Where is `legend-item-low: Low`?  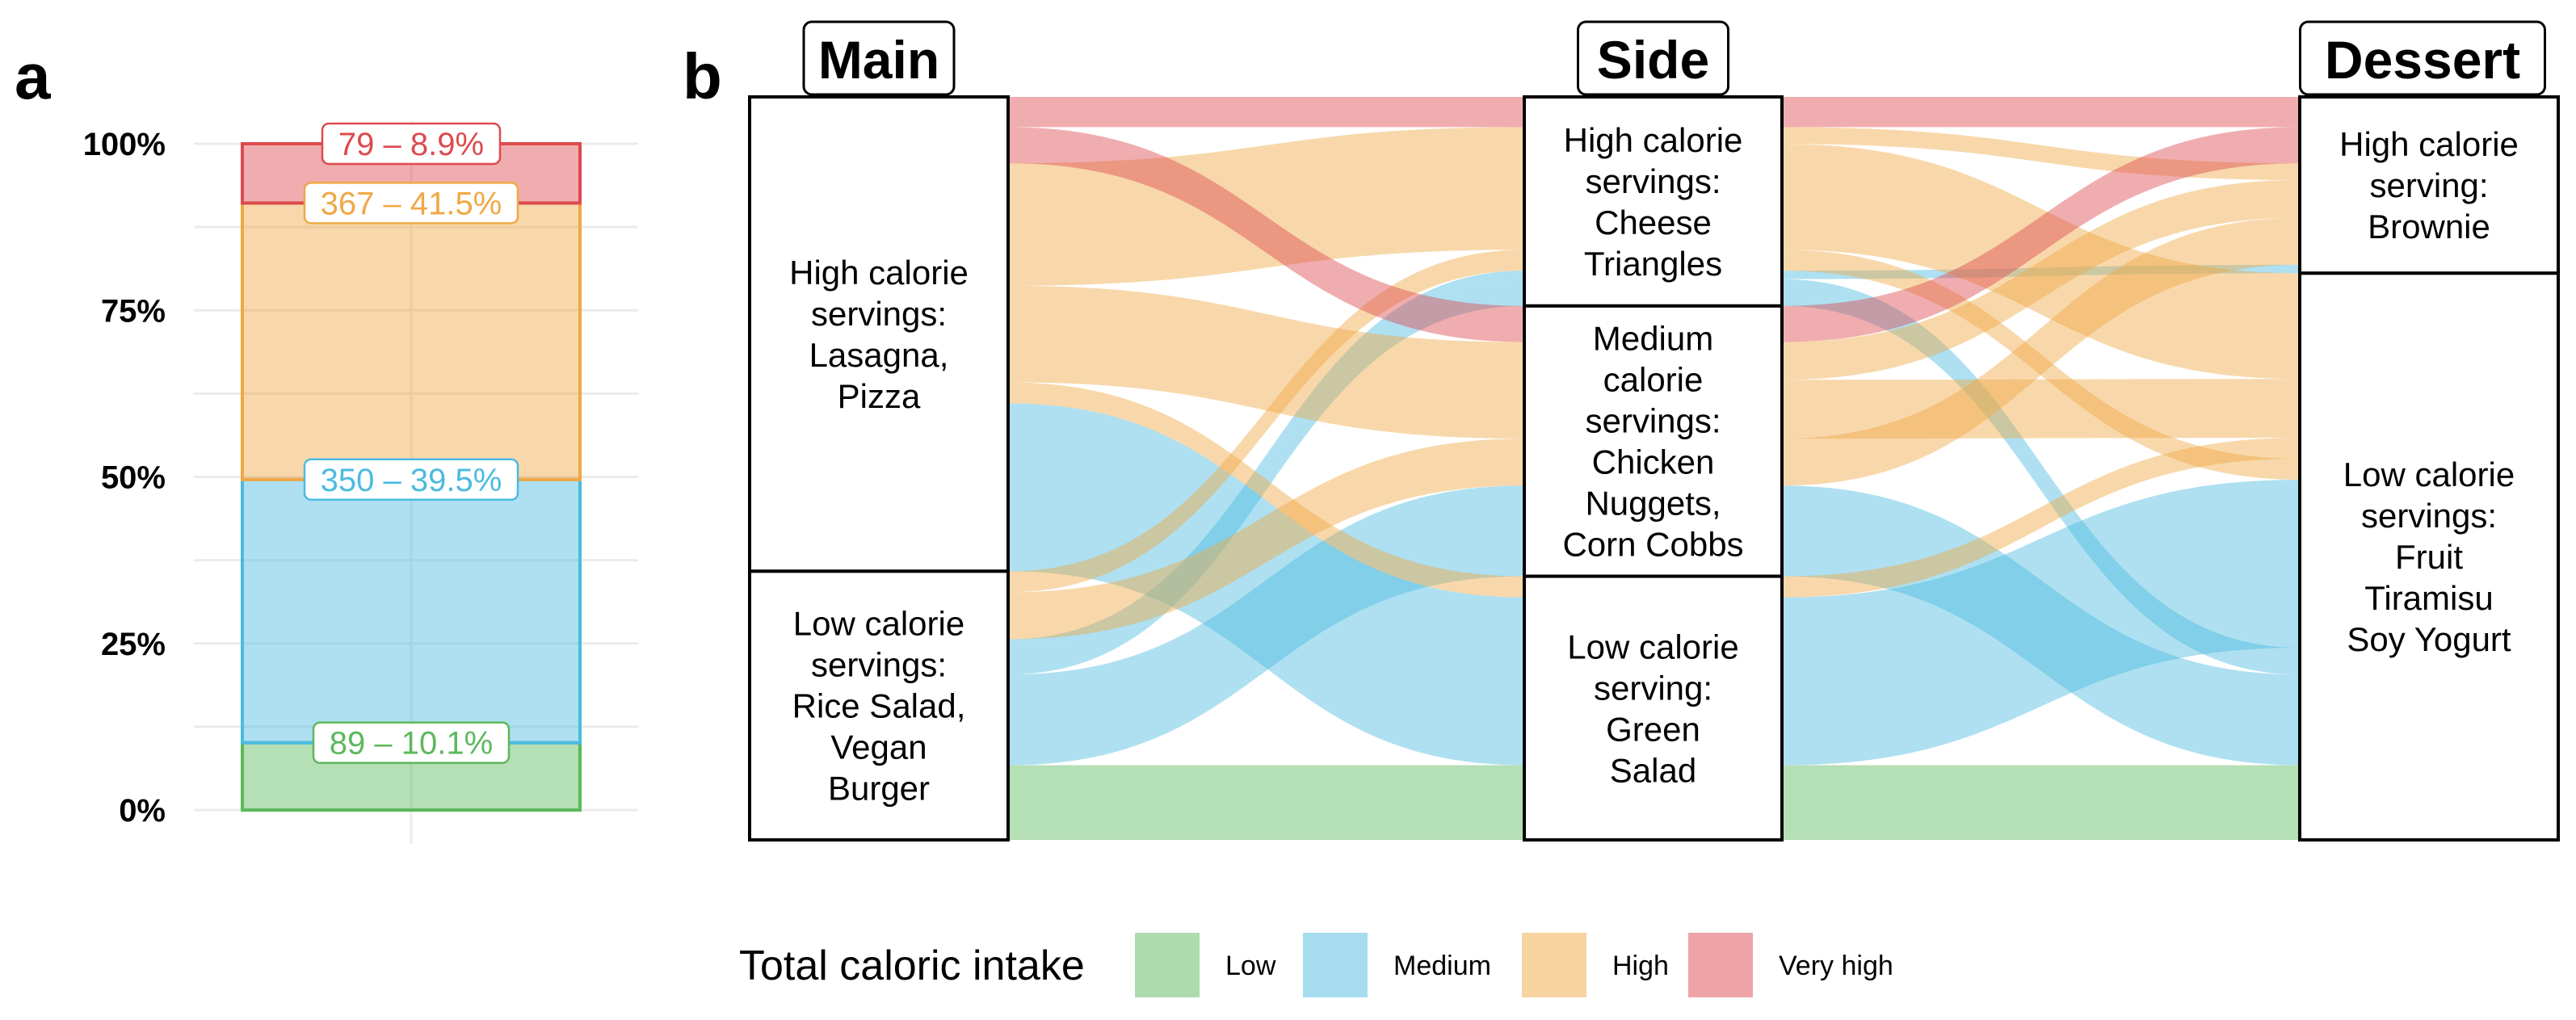 legend-item-low: Low is located at coordinates (1206, 965).